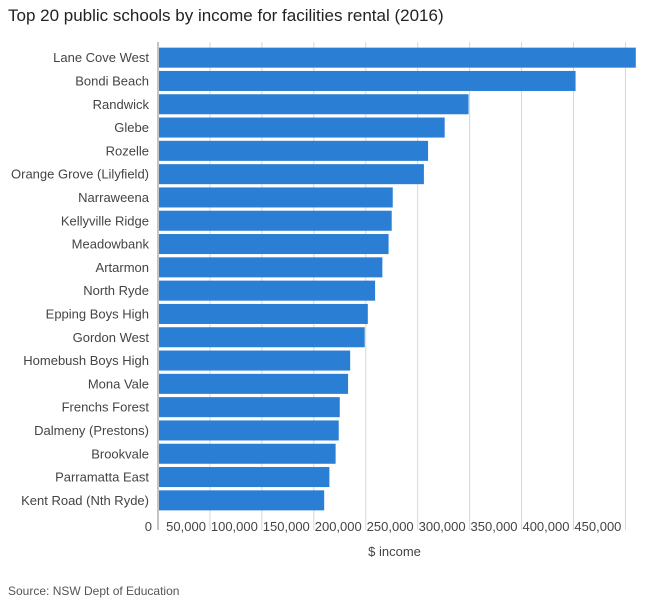 The image size is (660, 602). Describe the element at coordinates (148, 526) in the screenshot. I see `x-tick-label: 0` at that location.